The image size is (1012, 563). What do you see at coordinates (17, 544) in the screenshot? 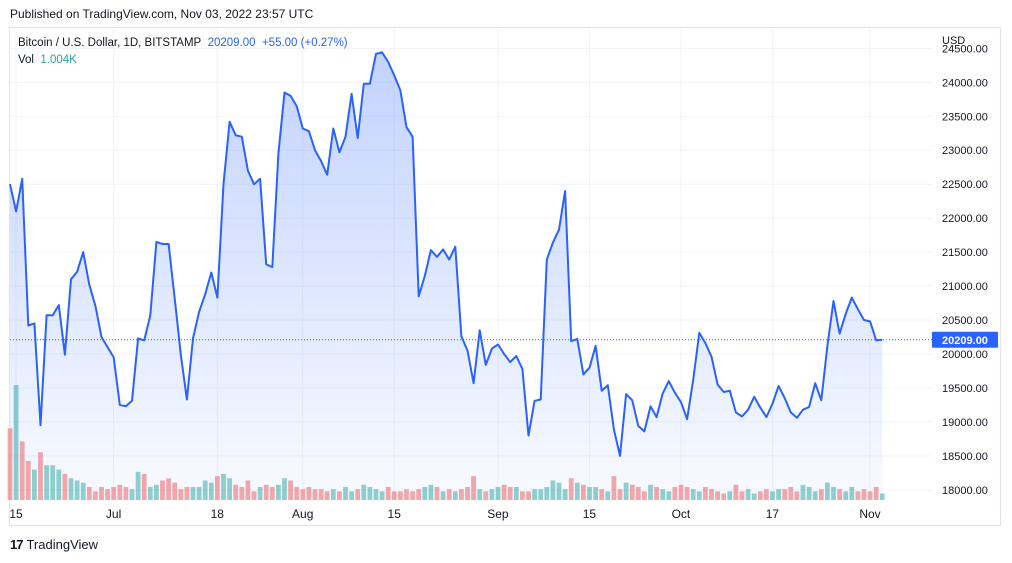
I see `tradingview-logo-icon: 17` at bounding box center [17, 544].